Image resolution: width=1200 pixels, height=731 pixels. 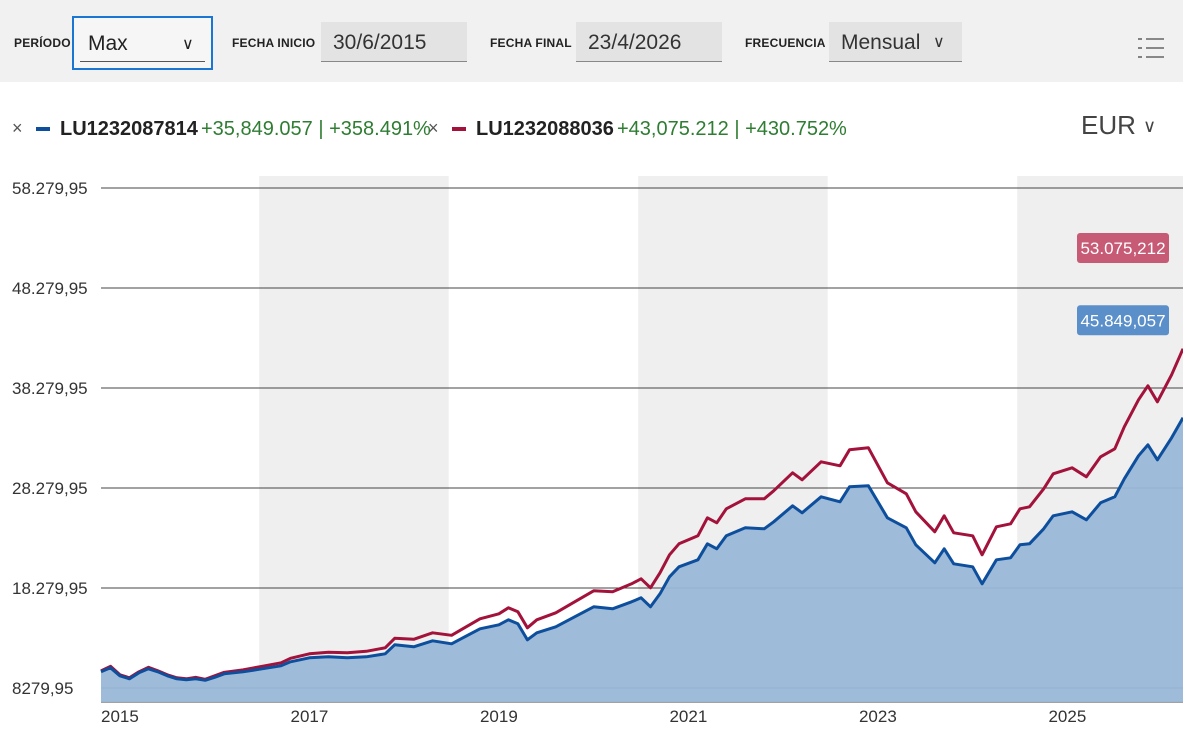 What do you see at coordinates (50, 388) in the screenshot?
I see `y-tick-label: 38.279,95` at bounding box center [50, 388].